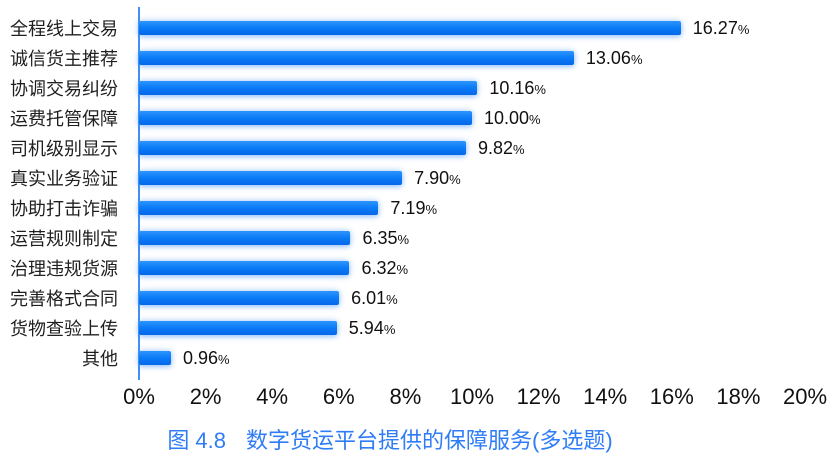 The height and width of the screenshot is (456, 829). What do you see at coordinates (484, 238) in the screenshot?
I see `bar-track: 6.35%` at bounding box center [484, 238].